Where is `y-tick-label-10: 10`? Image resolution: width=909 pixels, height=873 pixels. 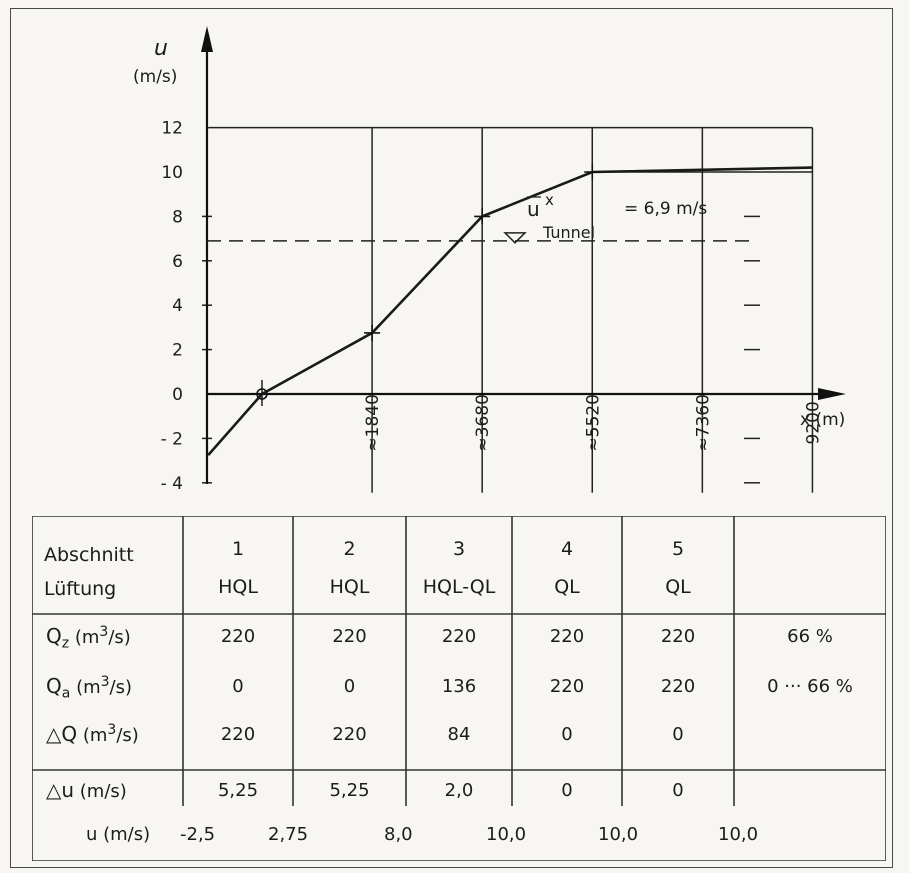
y-tick-label-10: 10 is located at coordinates (172, 173).